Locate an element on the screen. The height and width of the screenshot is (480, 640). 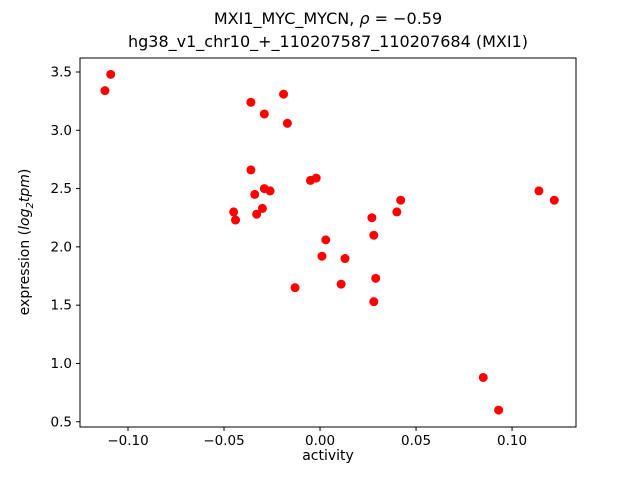
x-tick-label: 0.05 is located at coordinates (416, 441).